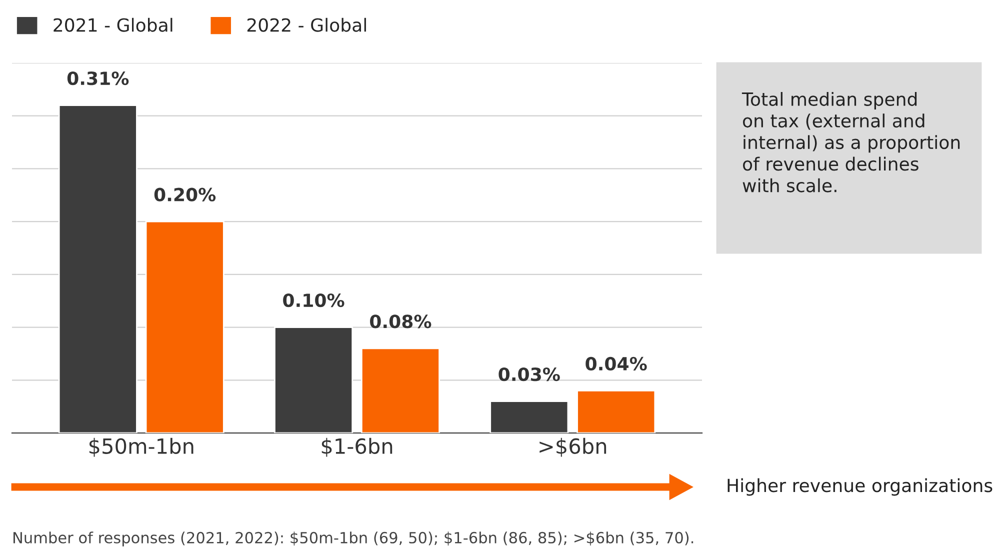 The image size is (994, 550). What do you see at coordinates (573, 447) in the screenshot?
I see `x-tick-label: >$6bn` at bounding box center [573, 447].